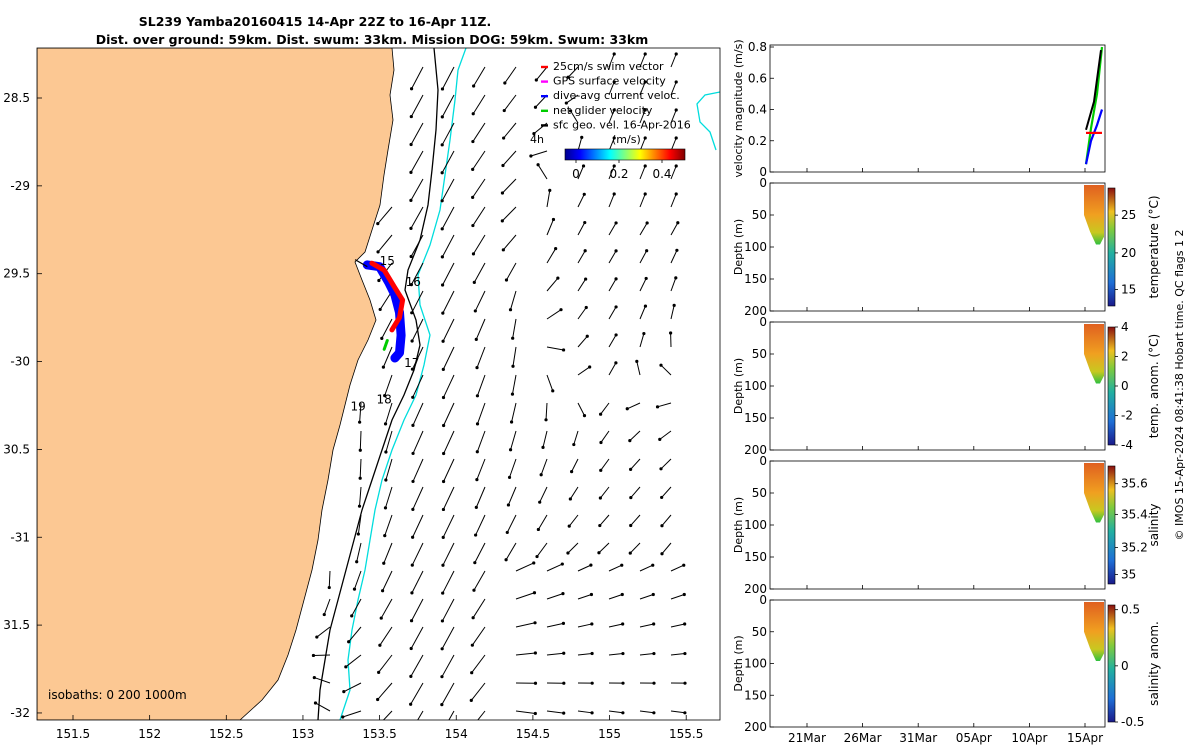 This screenshot has width=1200, height=750. What do you see at coordinates (378, 384) in the screenshot?
I see `isobath-1000m` at bounding box center [378, 384].